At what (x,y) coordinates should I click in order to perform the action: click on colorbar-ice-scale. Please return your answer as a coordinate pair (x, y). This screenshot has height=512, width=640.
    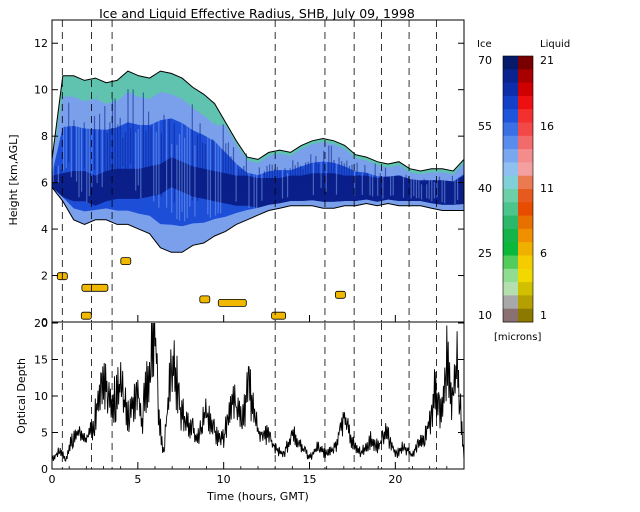
    Looking at the image, I should click on (510, 189).